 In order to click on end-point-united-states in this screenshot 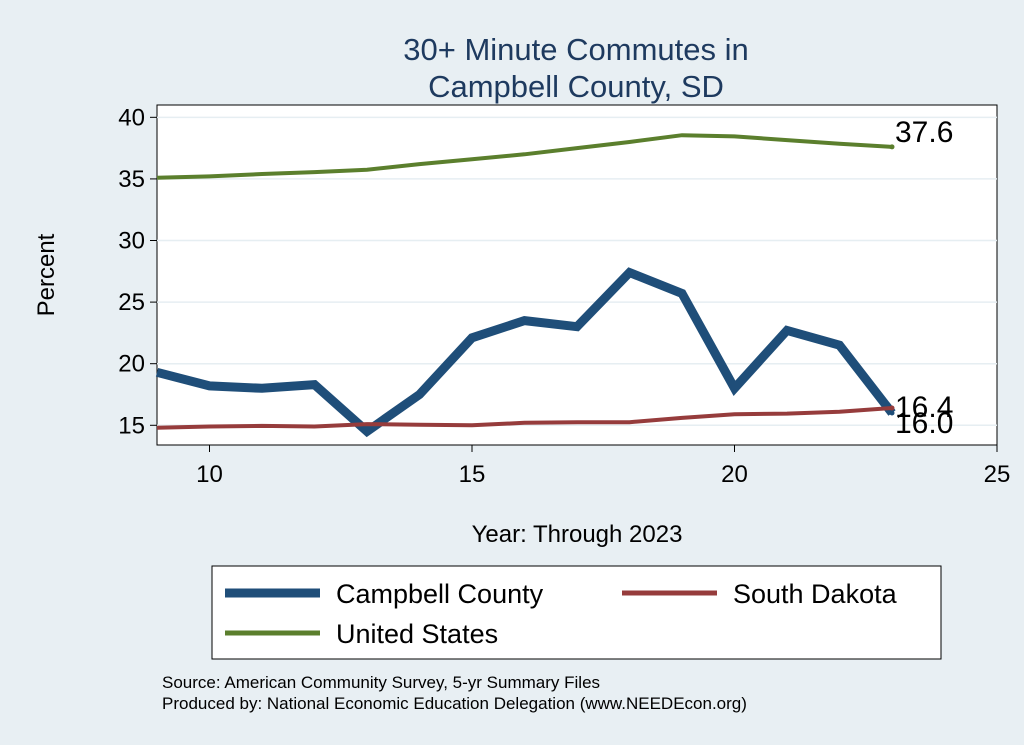, I will do `click(892, 147)`.